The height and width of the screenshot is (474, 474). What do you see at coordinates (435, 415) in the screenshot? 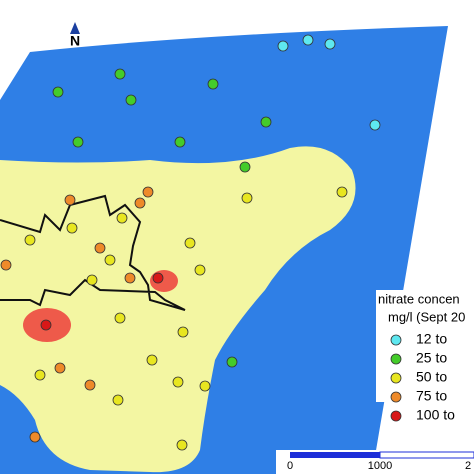
I see `legend-label: 100 to` at bounding box center [435, 415].